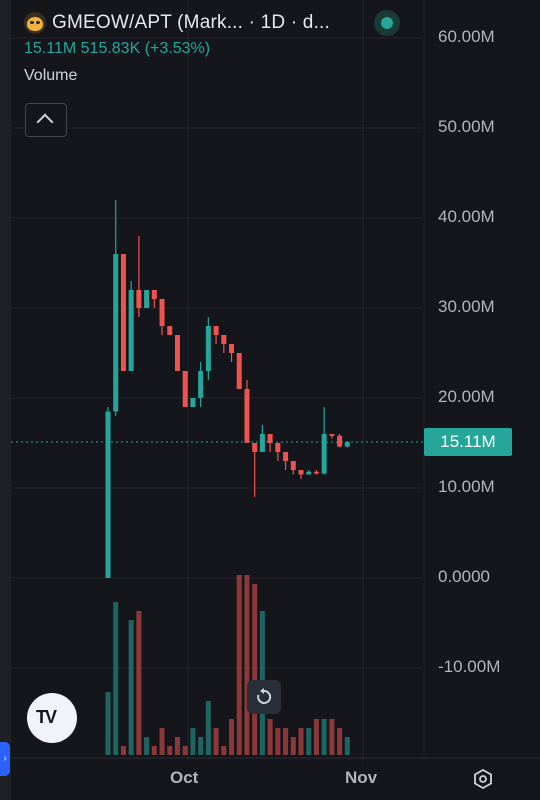  What do you see at coordinates (35, 23) in the screenshot?
I see `coin-logo-icon` at bounding box center [35, 23].